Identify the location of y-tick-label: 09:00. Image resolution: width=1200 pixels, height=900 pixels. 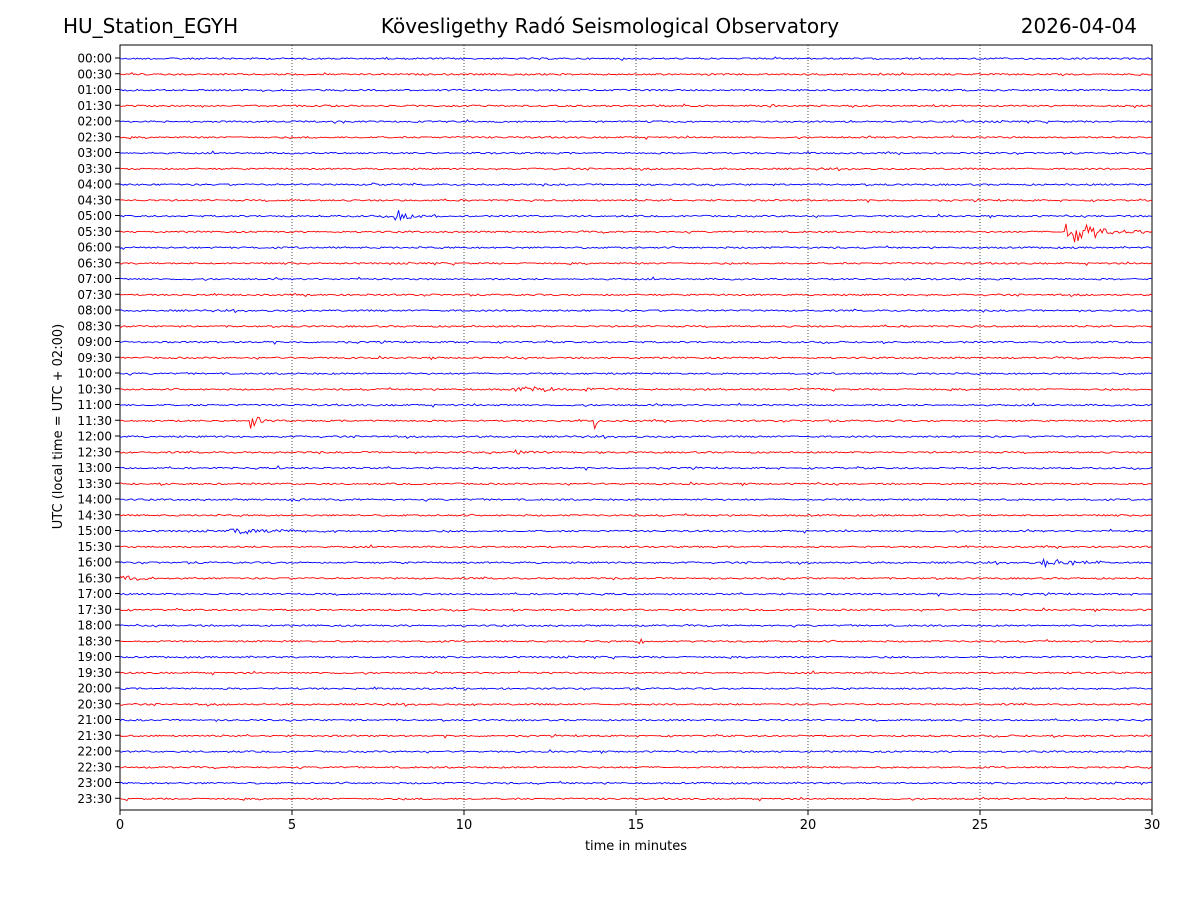
(94, 342).